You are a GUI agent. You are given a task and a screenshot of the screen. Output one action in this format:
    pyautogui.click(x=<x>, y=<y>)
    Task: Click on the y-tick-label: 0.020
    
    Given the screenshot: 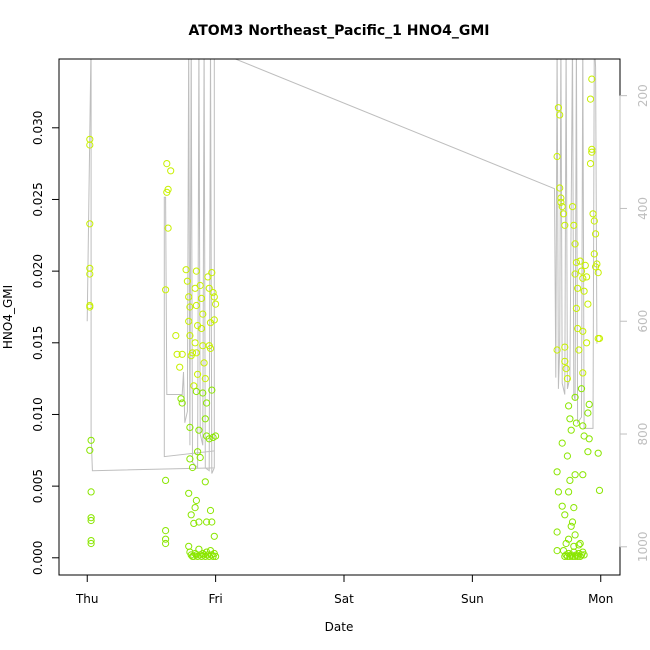 What is the action you would take?
    pyautogui.click(x=38, y=271)
    